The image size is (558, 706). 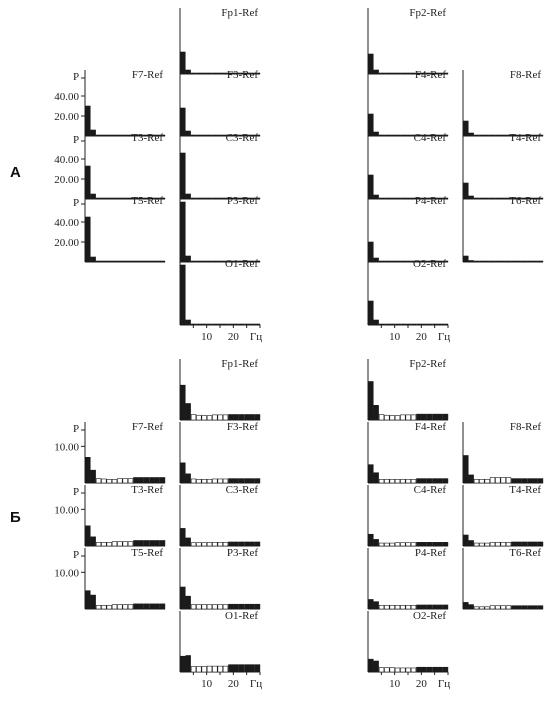 What do you see at coordinates (243, 427) in the screenshot?
I see `channel-label: F3-Ref` at bounding box center [243, 427].